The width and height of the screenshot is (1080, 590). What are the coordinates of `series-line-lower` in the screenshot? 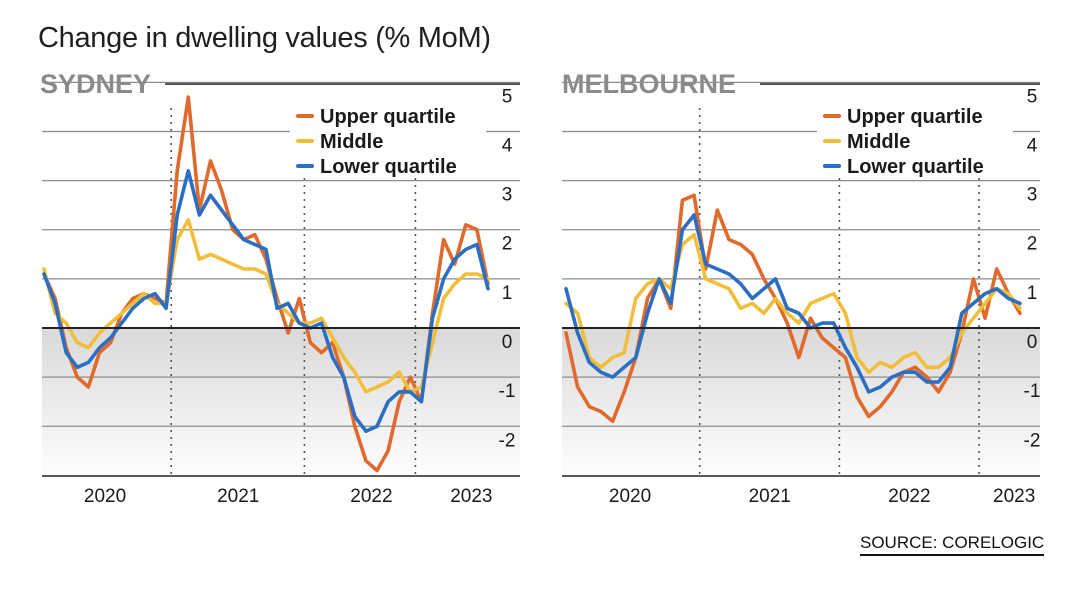 It's located at (793, 303).